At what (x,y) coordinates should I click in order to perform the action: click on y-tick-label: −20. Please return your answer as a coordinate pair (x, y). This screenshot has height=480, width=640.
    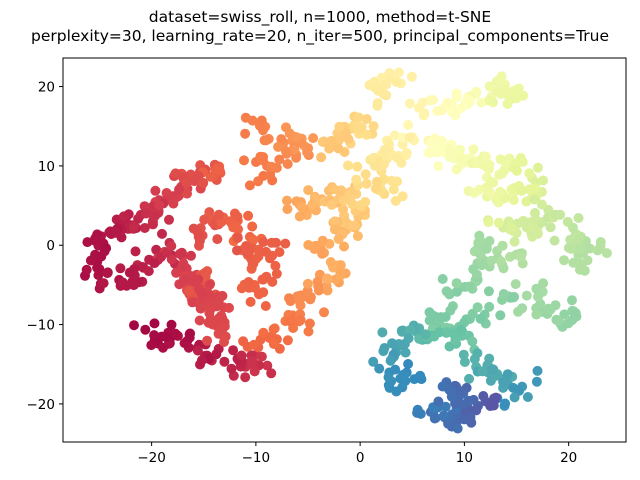
    Looking at the image, I should click on (41, 405).